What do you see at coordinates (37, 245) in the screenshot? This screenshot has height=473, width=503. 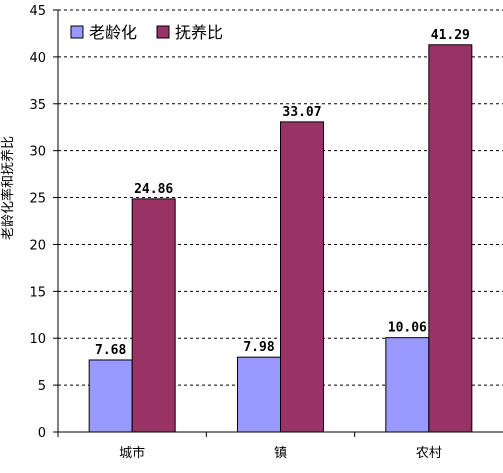 I see `y-tick-label: 20` at bounding box center [37, 245].